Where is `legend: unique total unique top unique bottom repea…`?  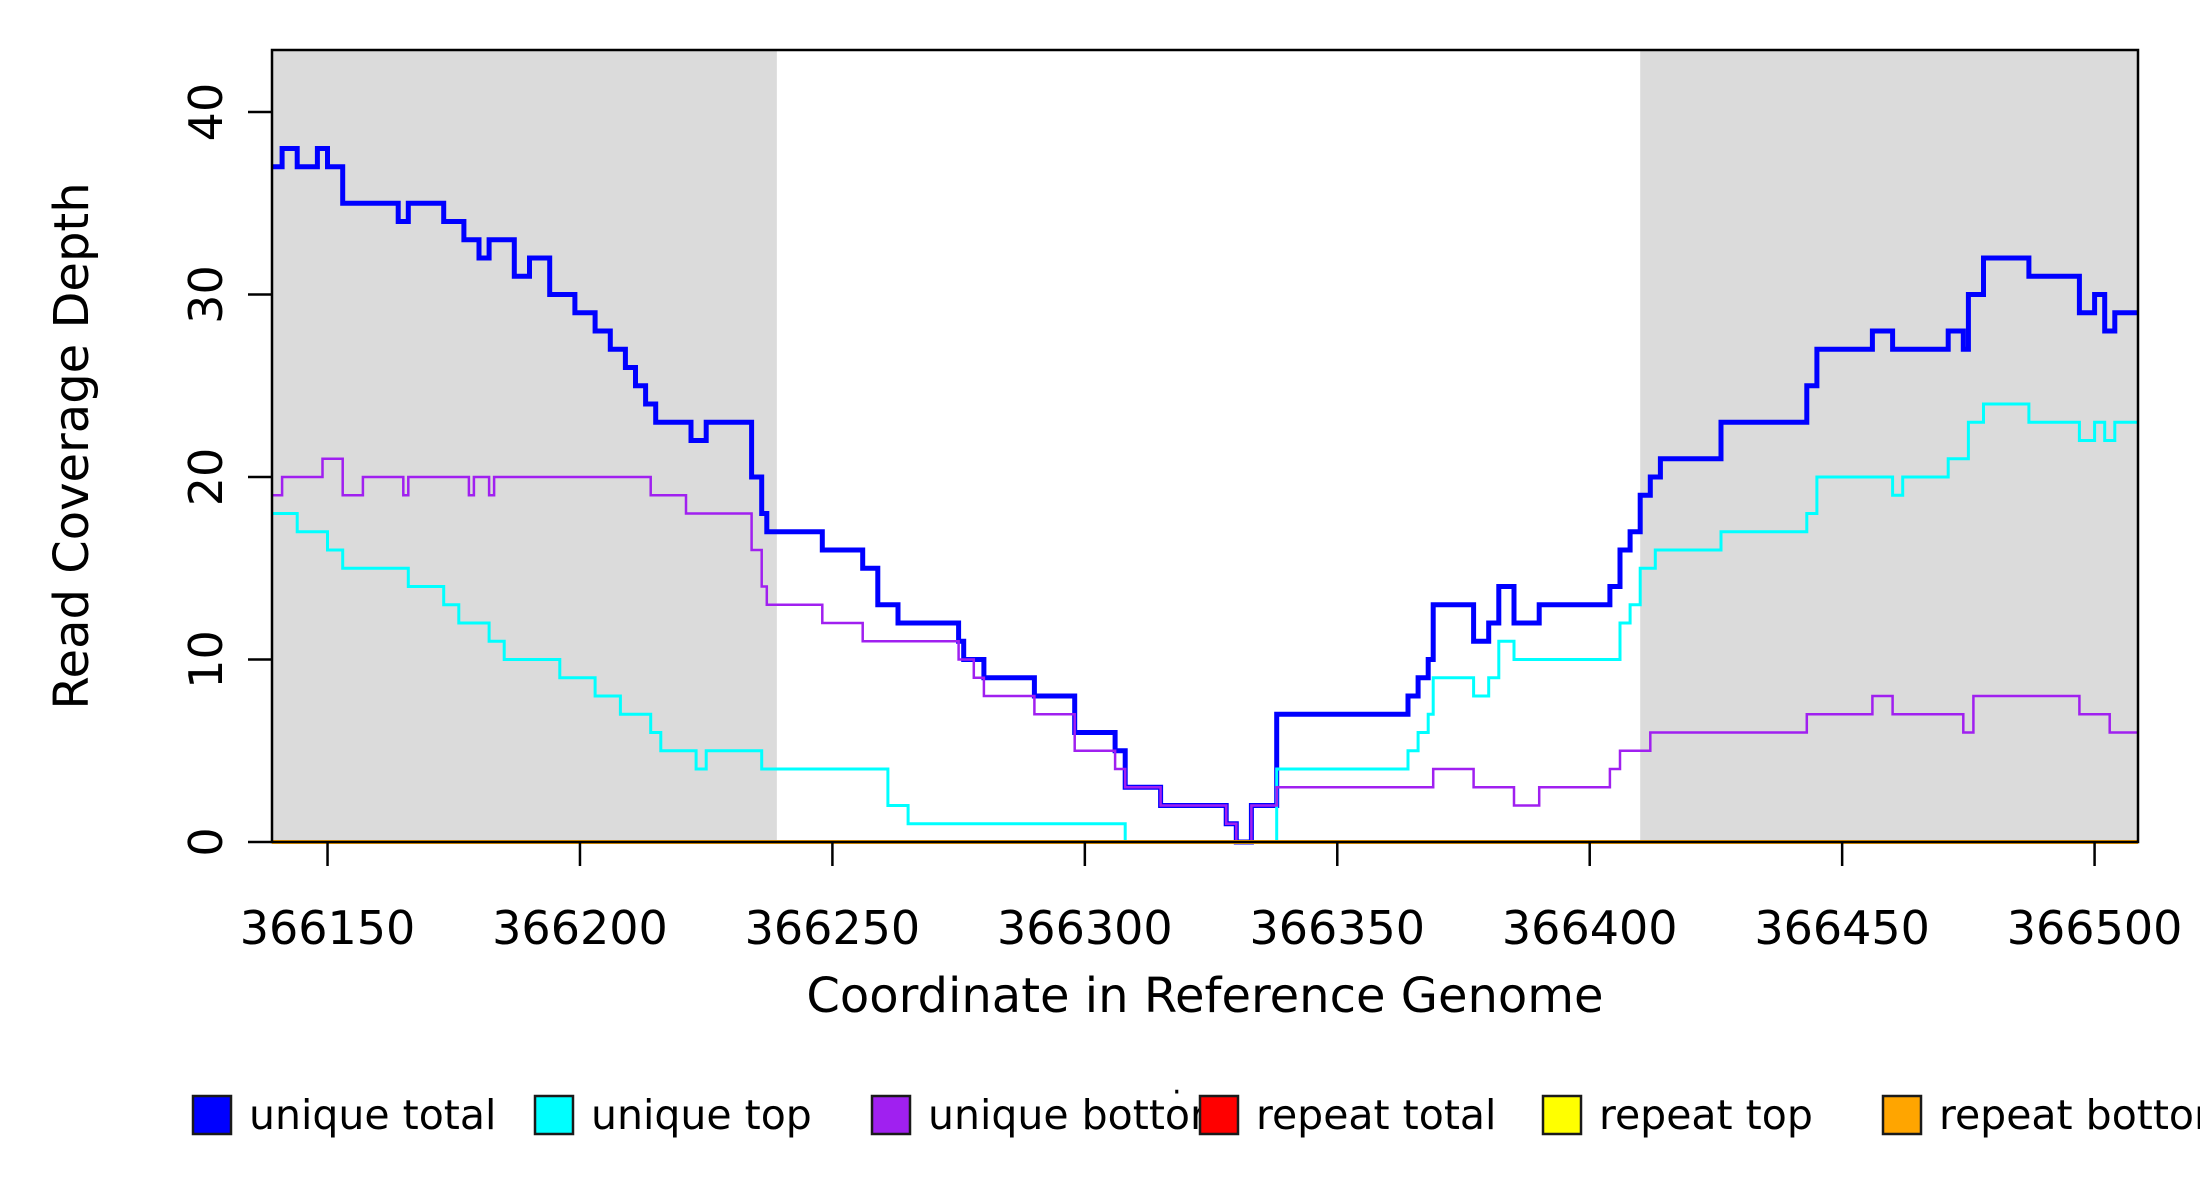 legend: unique total unique top unique bottom repea… is located at coordinates (1195, 1107).